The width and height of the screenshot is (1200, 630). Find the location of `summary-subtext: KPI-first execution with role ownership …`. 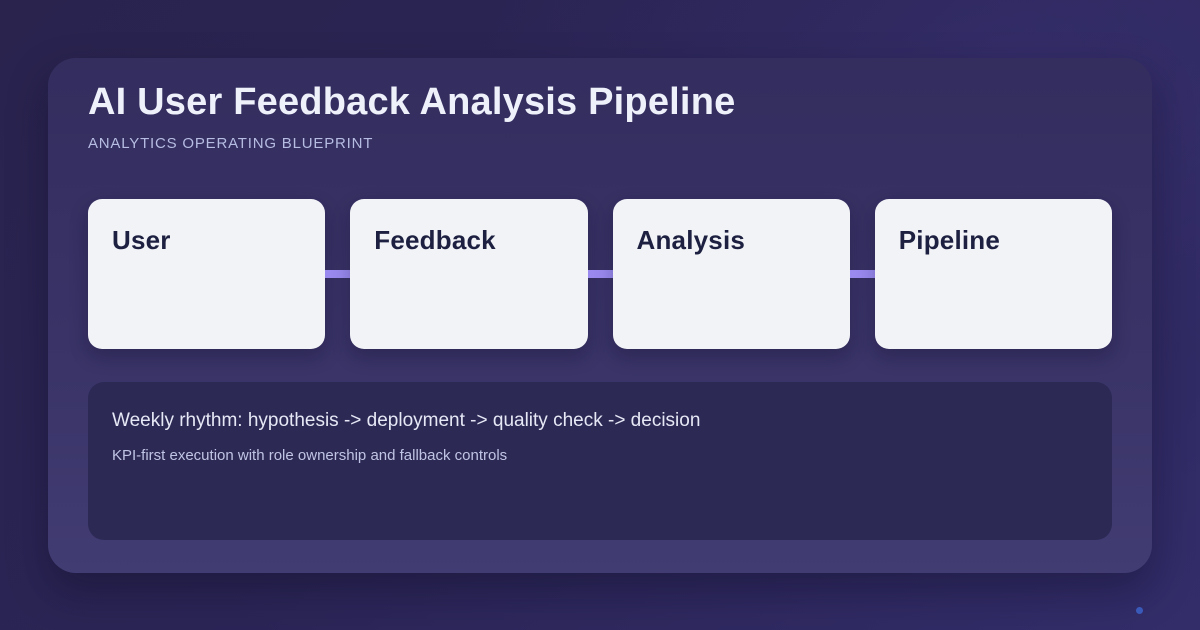

summary-subtext: KPI-first execution with role ownership … is located at coordinates (310, 455).